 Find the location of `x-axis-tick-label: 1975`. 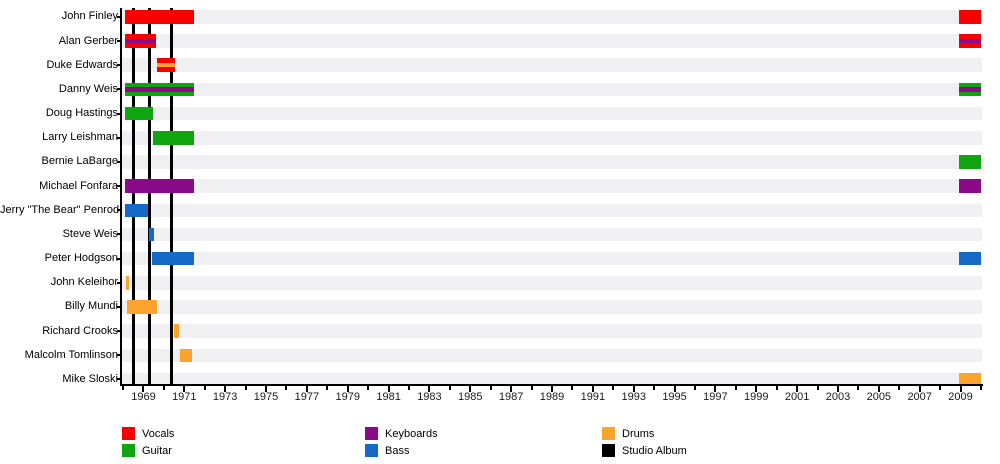

x-axis-tick-label: 1975 is located at coordinates (266, 397).